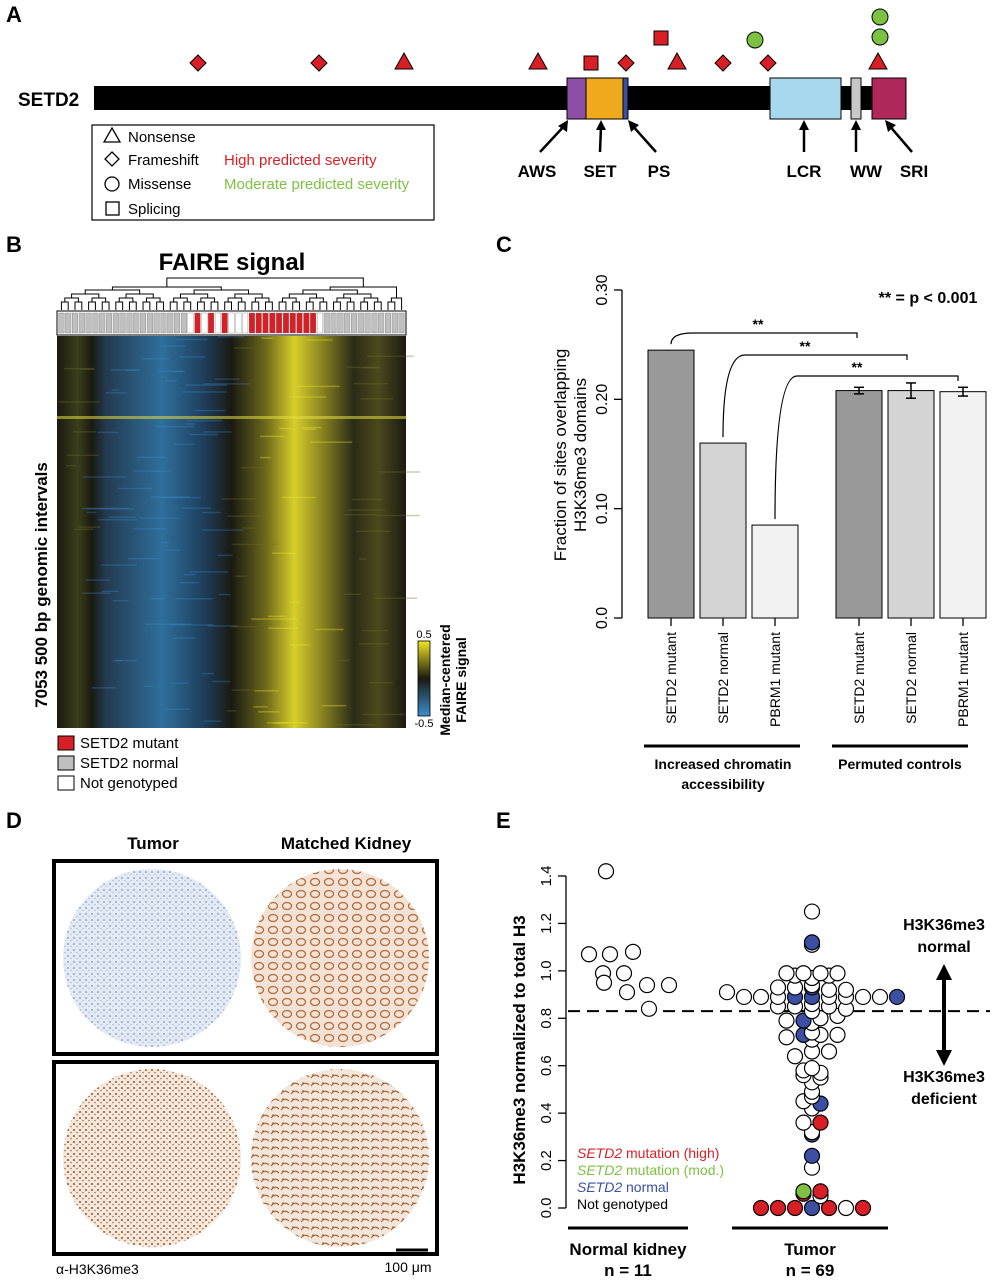  I want to click on missense-marker, so click(880, 17).